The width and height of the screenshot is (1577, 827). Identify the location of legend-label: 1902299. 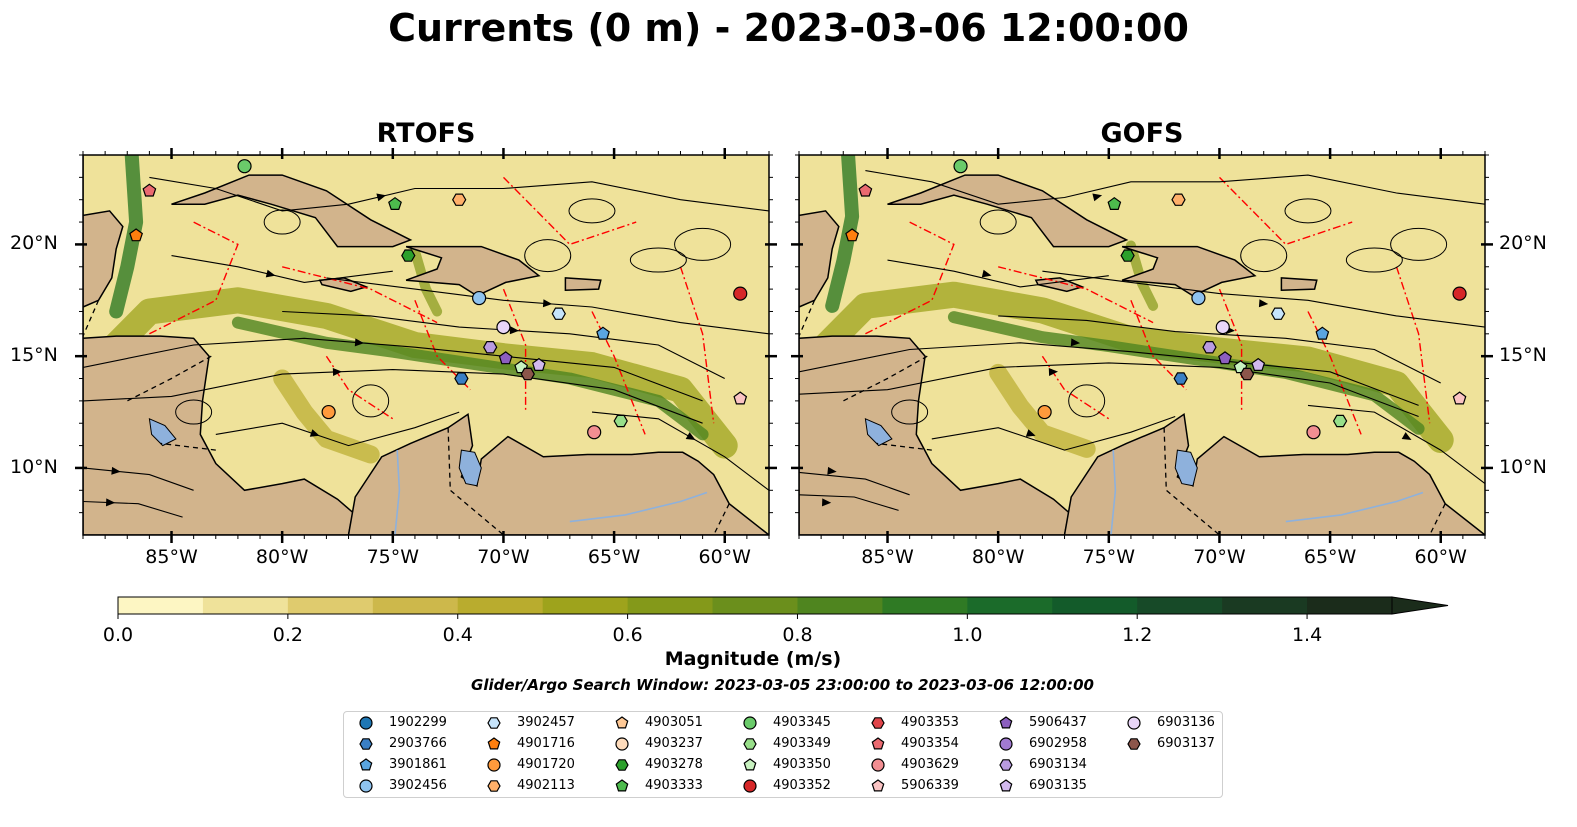
(418, 722).